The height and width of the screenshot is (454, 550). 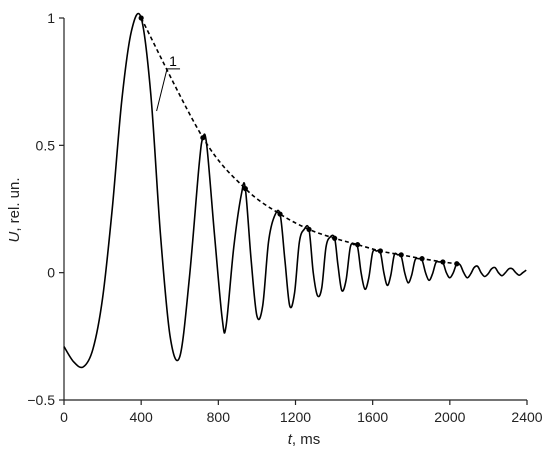 What do you see at coordinates (14, 237) in the screenshot?
I see `y-axis-variable: U` at bounding box center [14, 237].